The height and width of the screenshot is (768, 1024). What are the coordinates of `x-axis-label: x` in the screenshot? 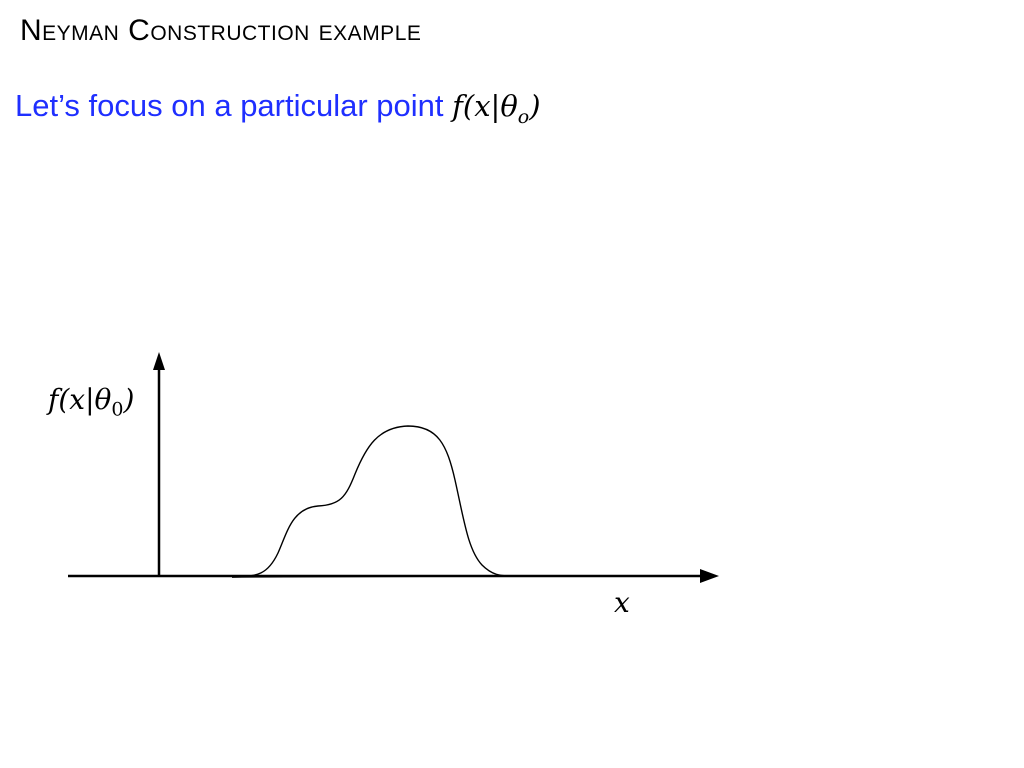 It's located at (622, 602).